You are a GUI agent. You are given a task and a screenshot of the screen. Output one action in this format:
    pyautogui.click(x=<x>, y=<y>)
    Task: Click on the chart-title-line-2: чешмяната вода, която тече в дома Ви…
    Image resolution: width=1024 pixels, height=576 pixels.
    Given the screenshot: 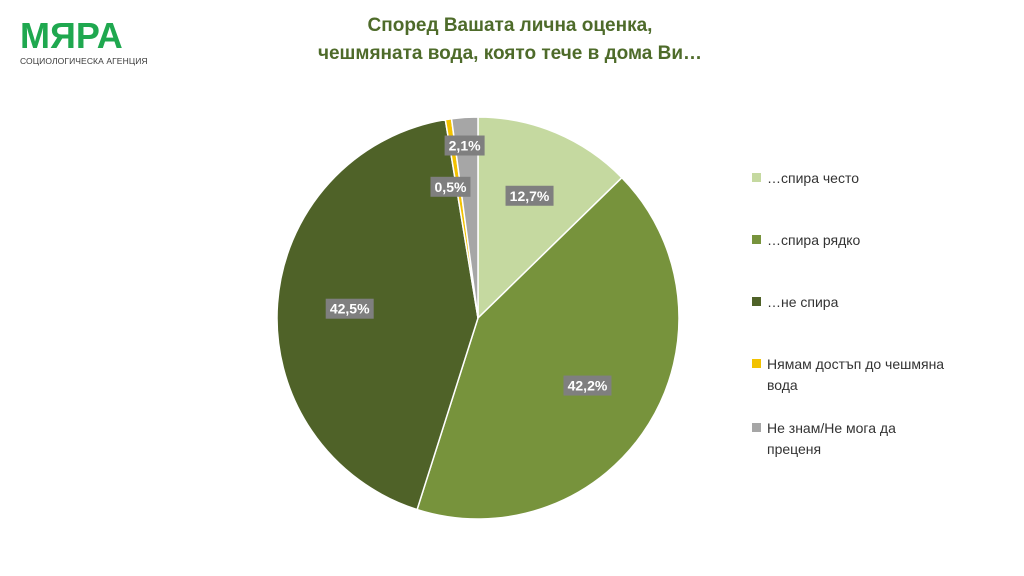 What is the action you would take?
    pyautogui.click(x=510, y=53)
    